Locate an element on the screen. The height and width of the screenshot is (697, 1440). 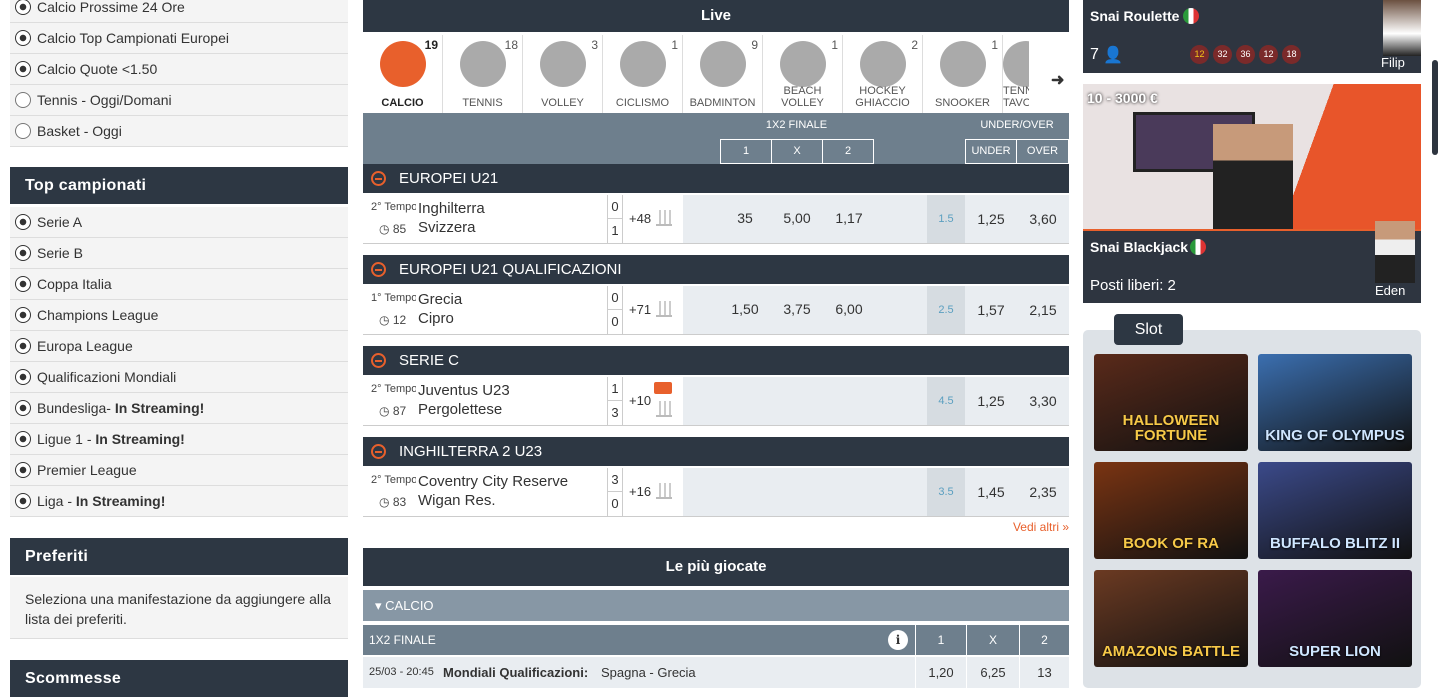
uo-line: 4.5 is located at coordinates (946, 401).